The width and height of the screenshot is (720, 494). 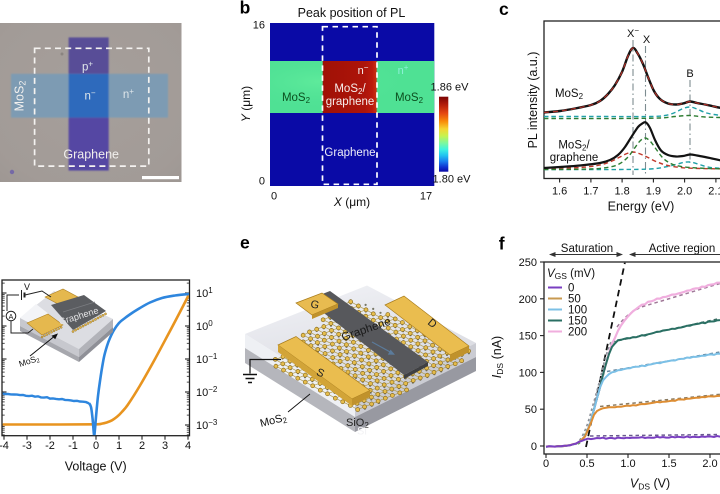 What do you see at coordinates (497, 357) in the screenshot?
I see `svg-text: IDS (nA)` at bounding box center [497, 357].